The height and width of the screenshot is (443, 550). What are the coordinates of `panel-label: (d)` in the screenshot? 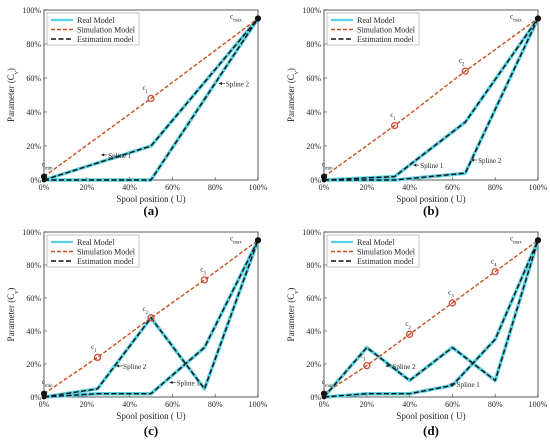 It's located at (431, 430).